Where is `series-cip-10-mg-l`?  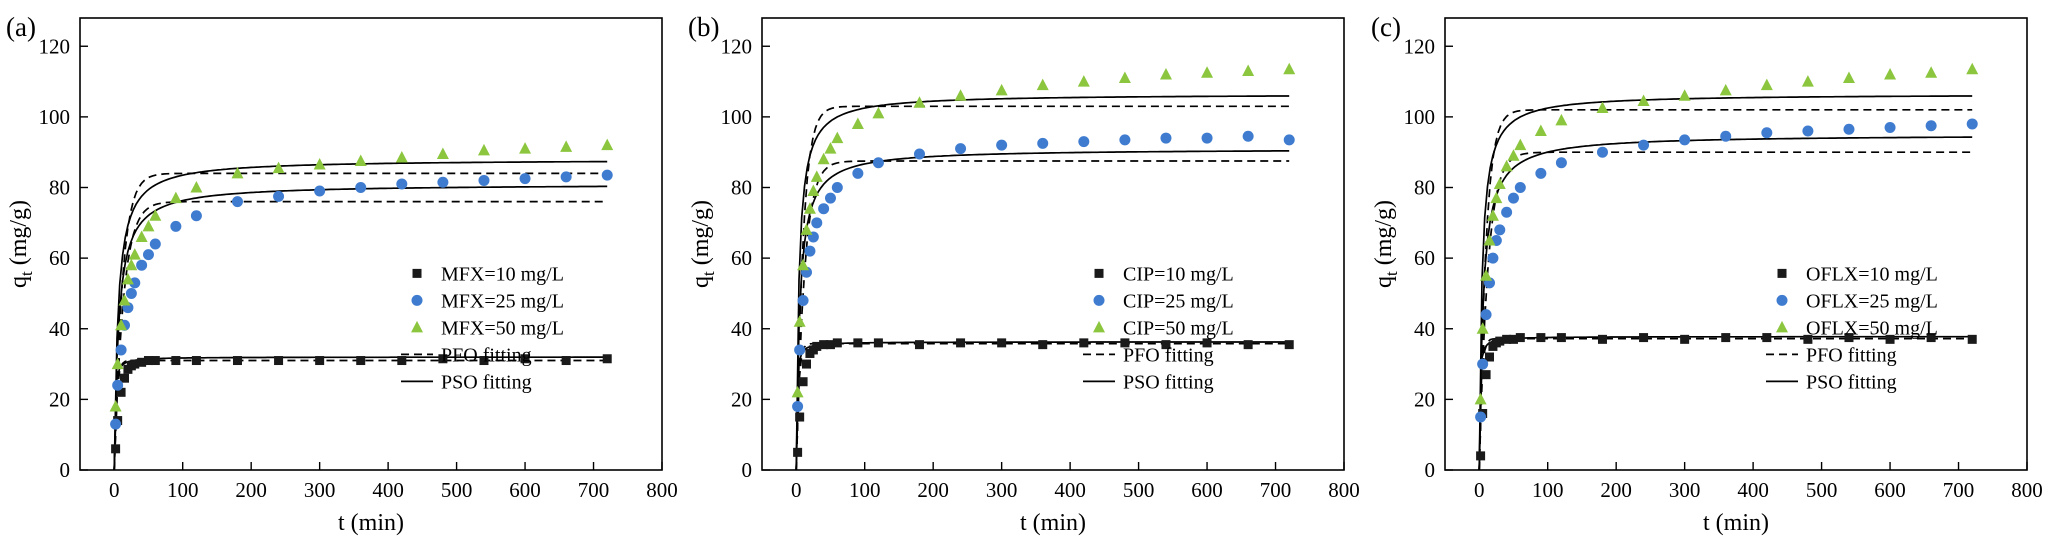
series-cip-10-mg-l is located at coordinates (1043, 397).